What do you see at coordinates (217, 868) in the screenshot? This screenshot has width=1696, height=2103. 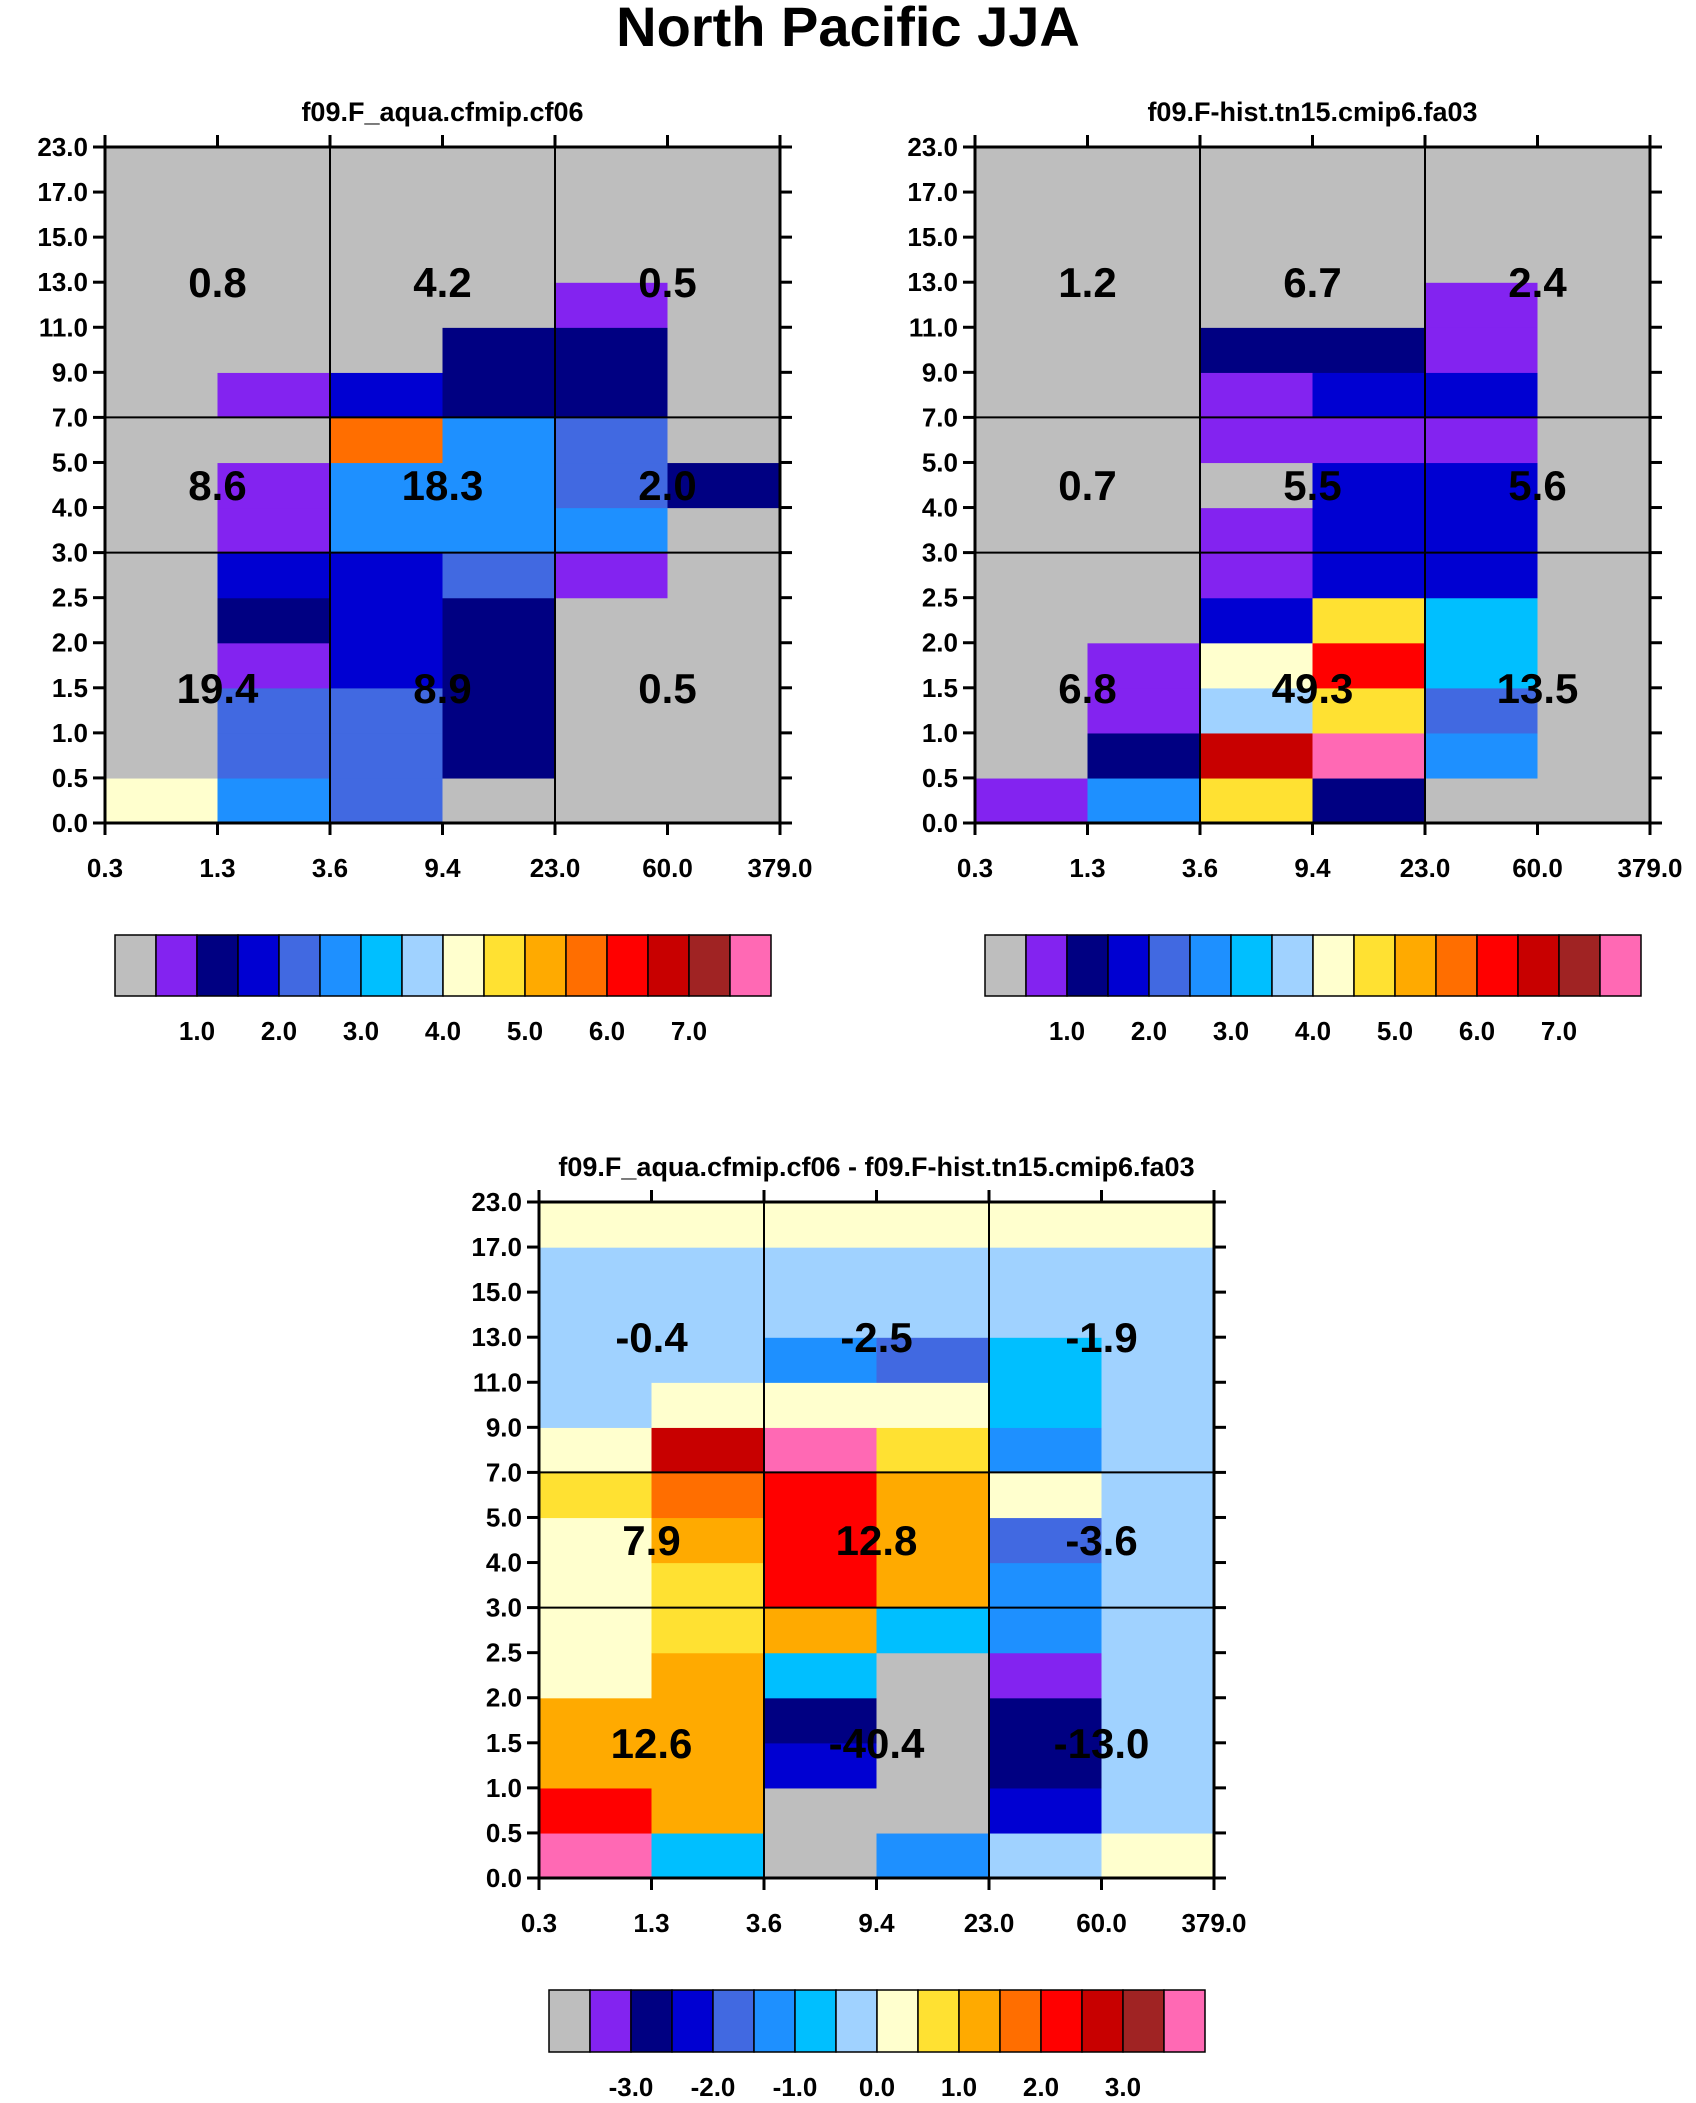 I see `x-tick-label: 1.3` at bounding box center [217, 868].